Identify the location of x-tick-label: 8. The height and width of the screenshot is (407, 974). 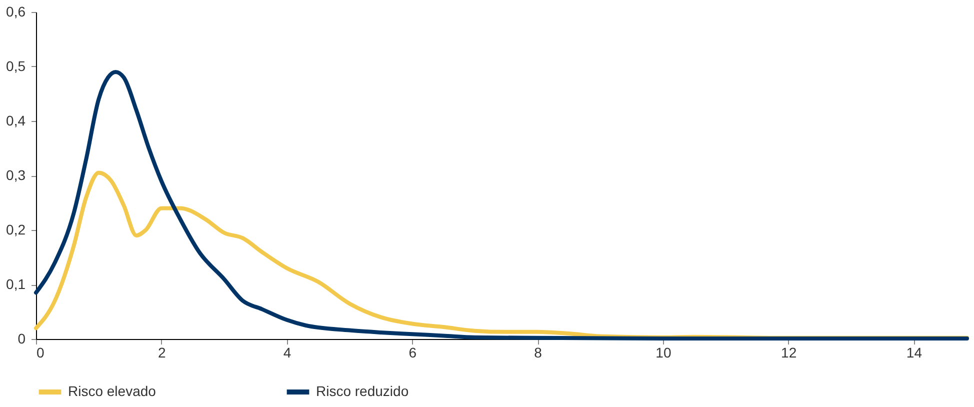
(538, 352).